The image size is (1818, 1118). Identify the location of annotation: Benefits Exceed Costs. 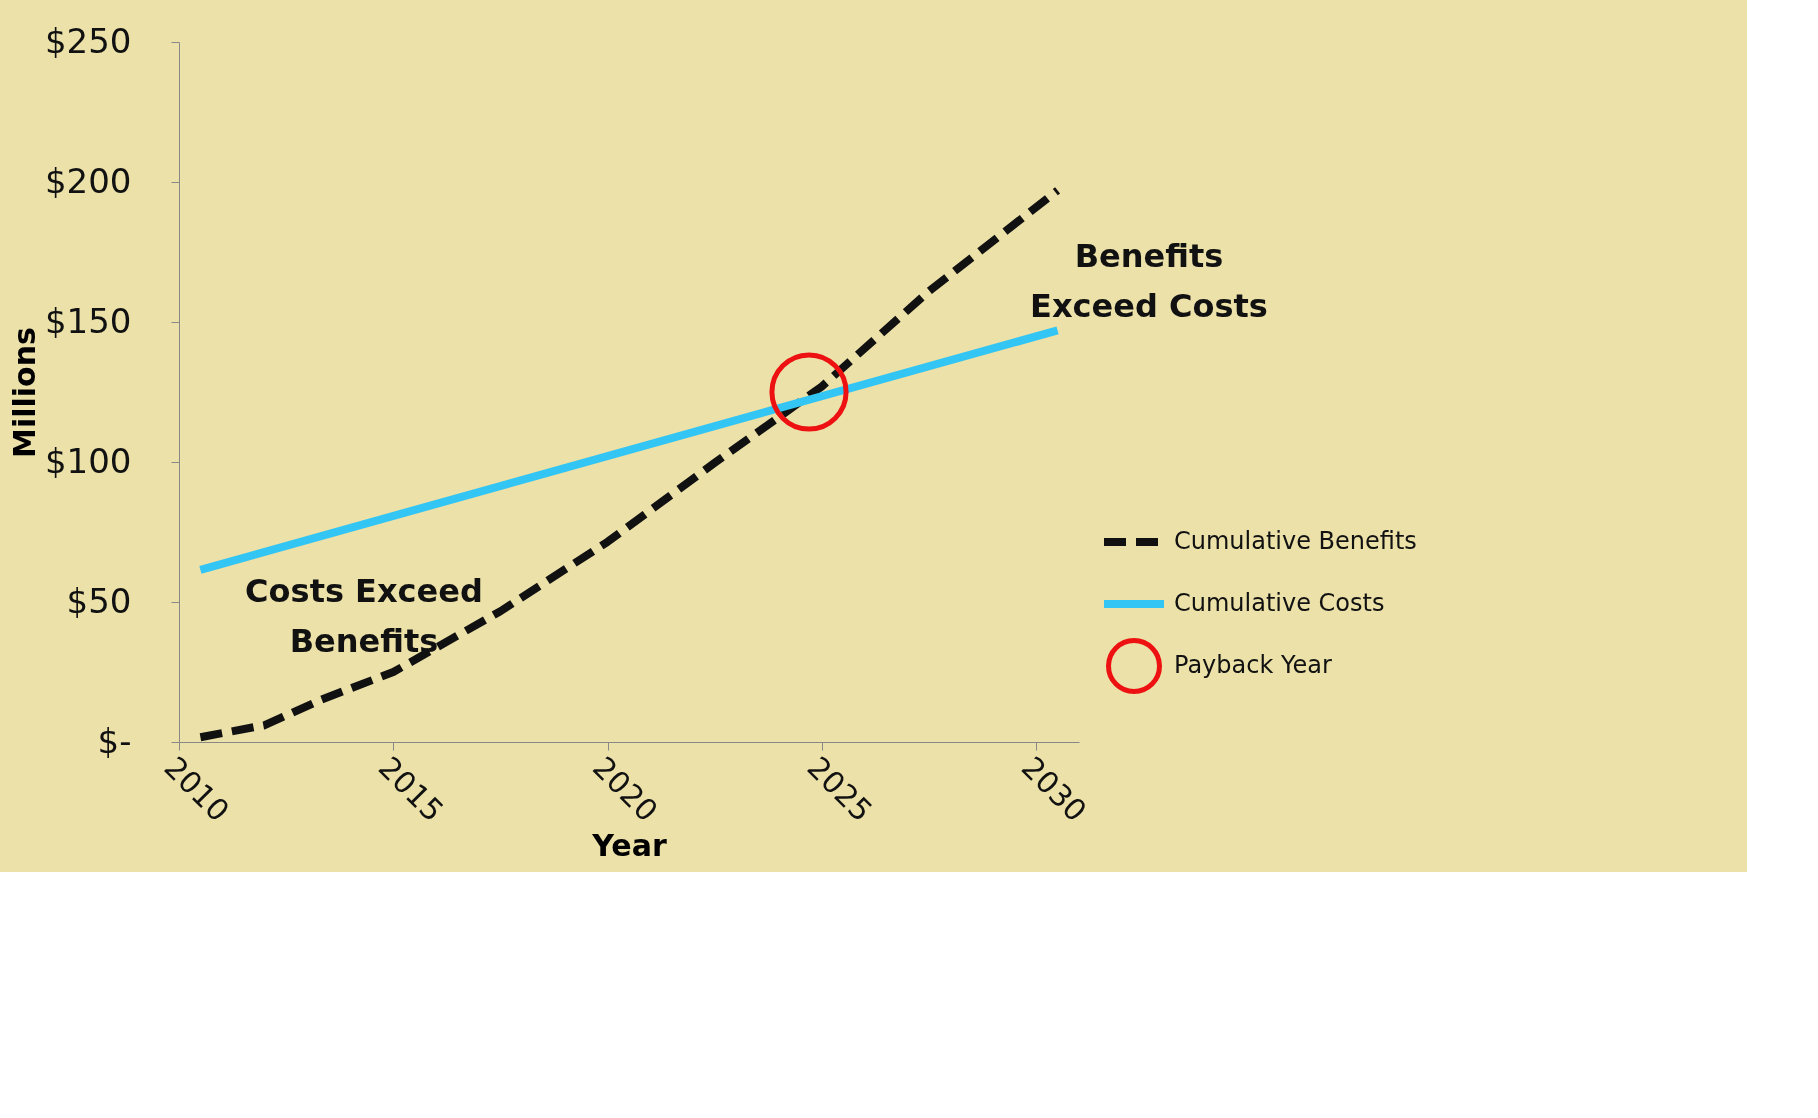
(1149, 281).